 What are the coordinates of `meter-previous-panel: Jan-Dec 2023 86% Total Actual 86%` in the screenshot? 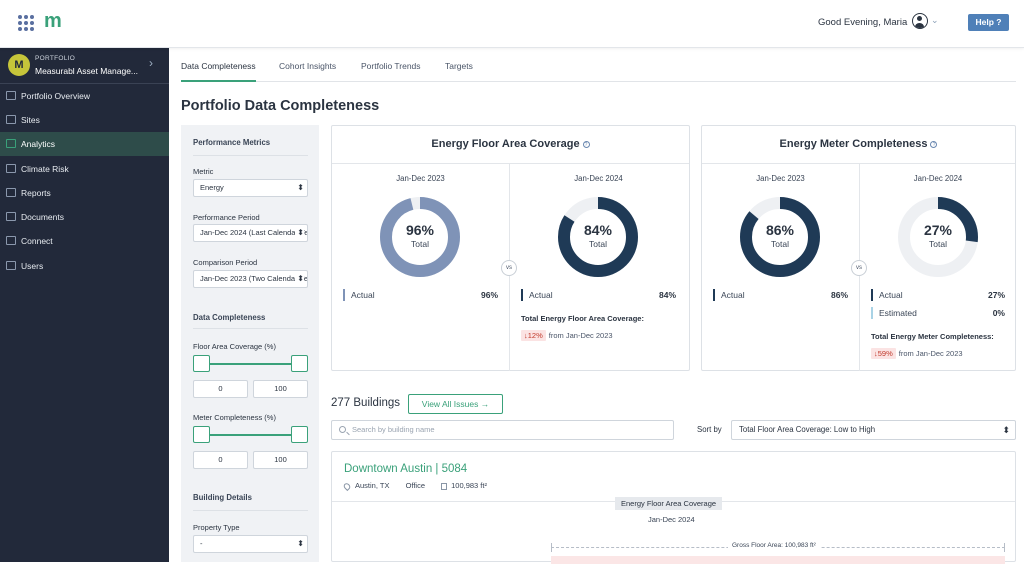 It's located at (780, 267).